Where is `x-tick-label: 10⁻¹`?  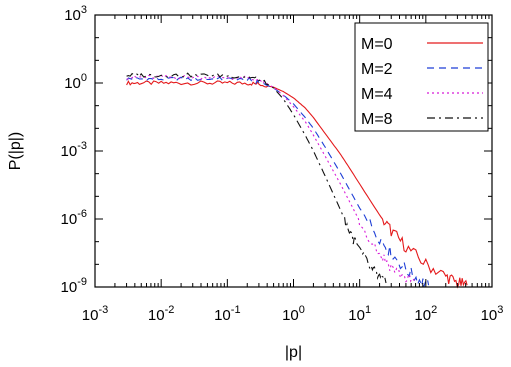 x-tick-label: 10⁻¹ is located at coordinates (227, 314).